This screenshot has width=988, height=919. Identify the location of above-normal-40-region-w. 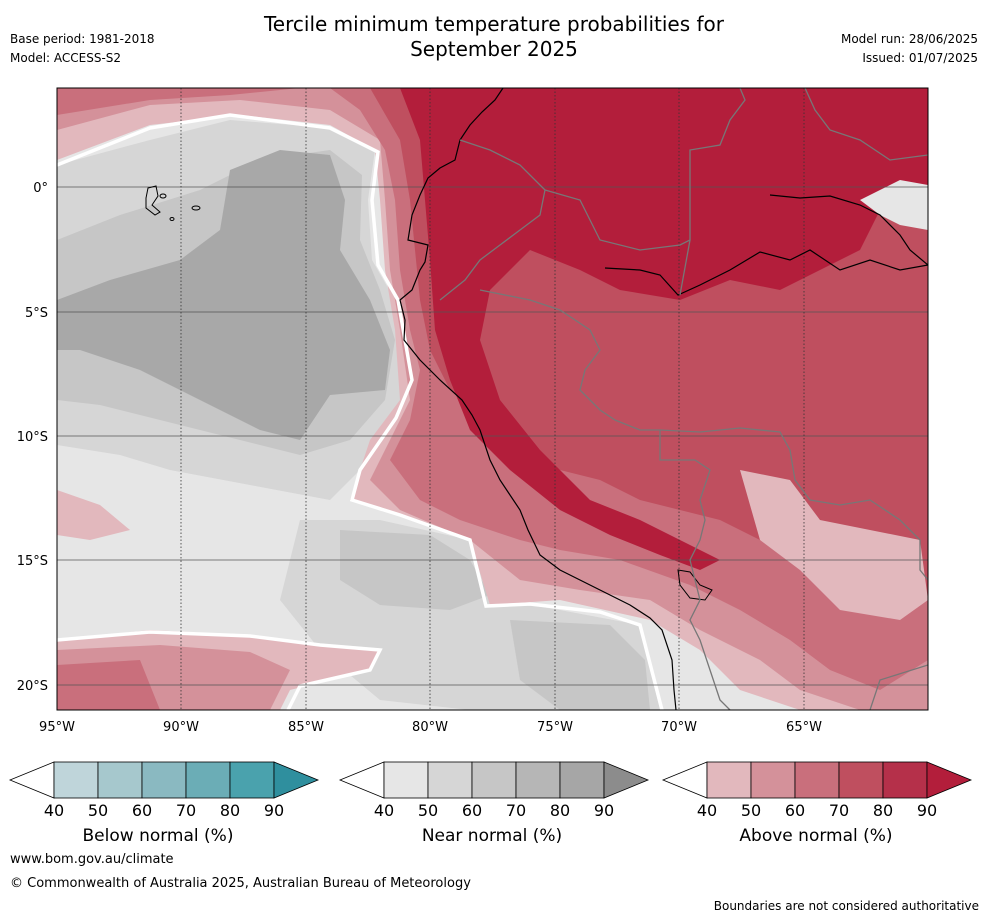
(93, 515).